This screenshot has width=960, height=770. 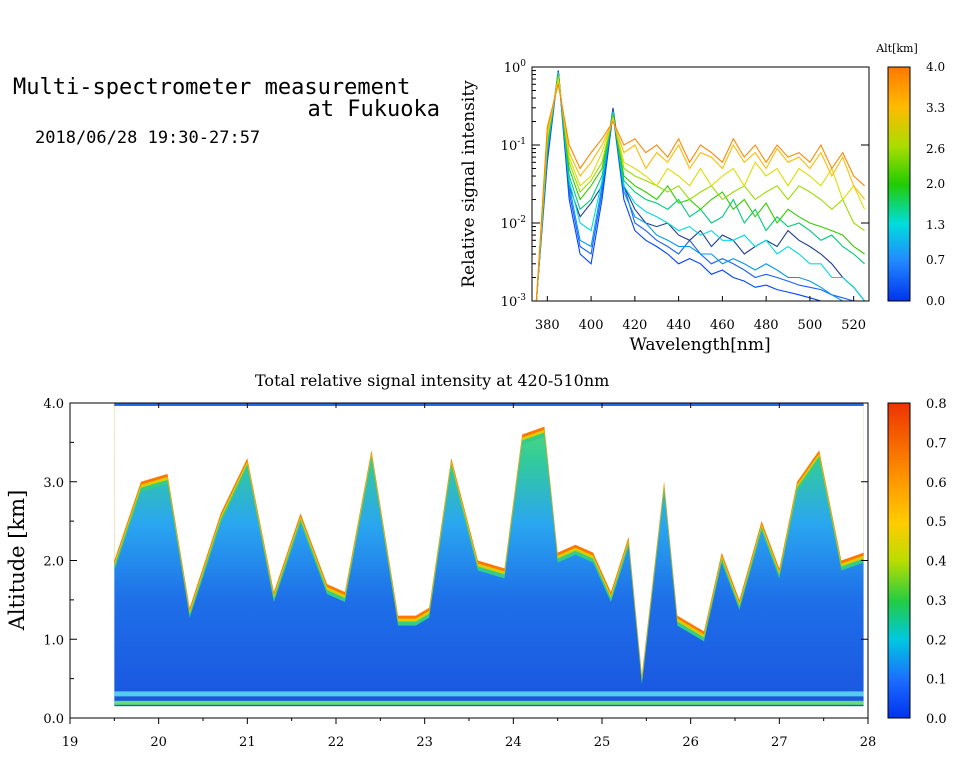 What do you see at coordinates (424, 742) in the screenshot?
I see `heatmap-xtick-label: 23` at bounding box center [424, 742].